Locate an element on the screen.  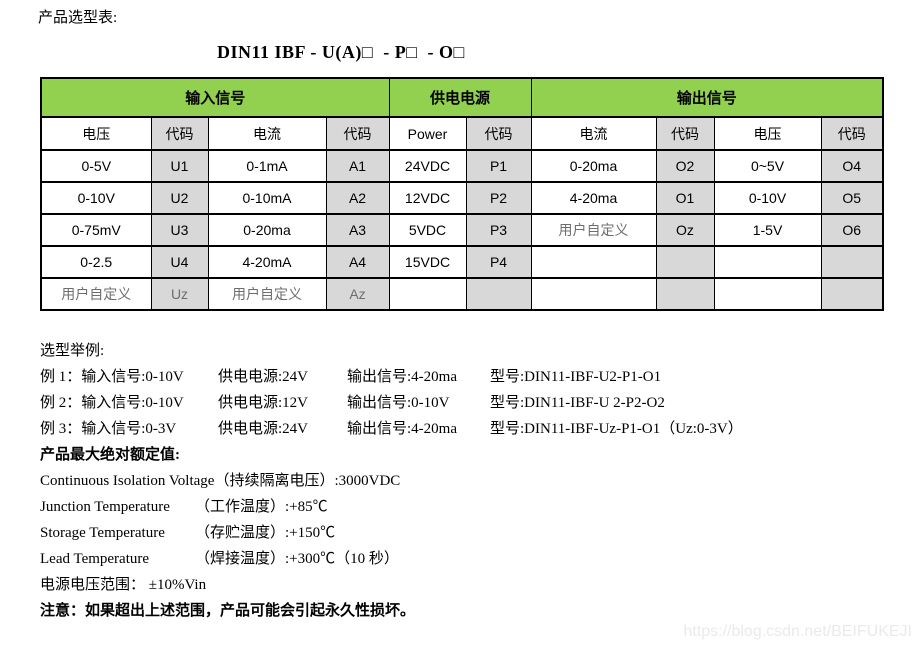
cell: O5 is located at coordinates (852, 198).